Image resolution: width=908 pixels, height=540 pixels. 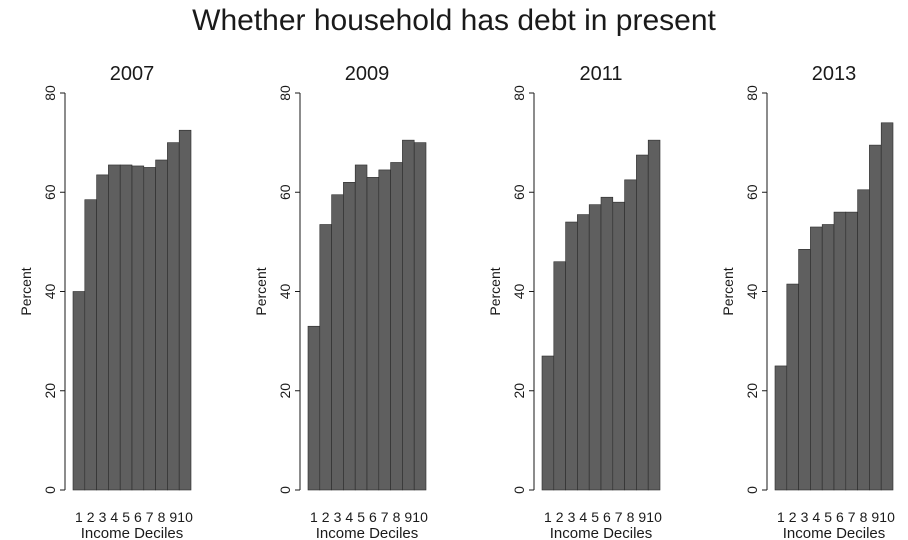 I want to click on panel-title-2011: 2011, so click(x=600, y=74).